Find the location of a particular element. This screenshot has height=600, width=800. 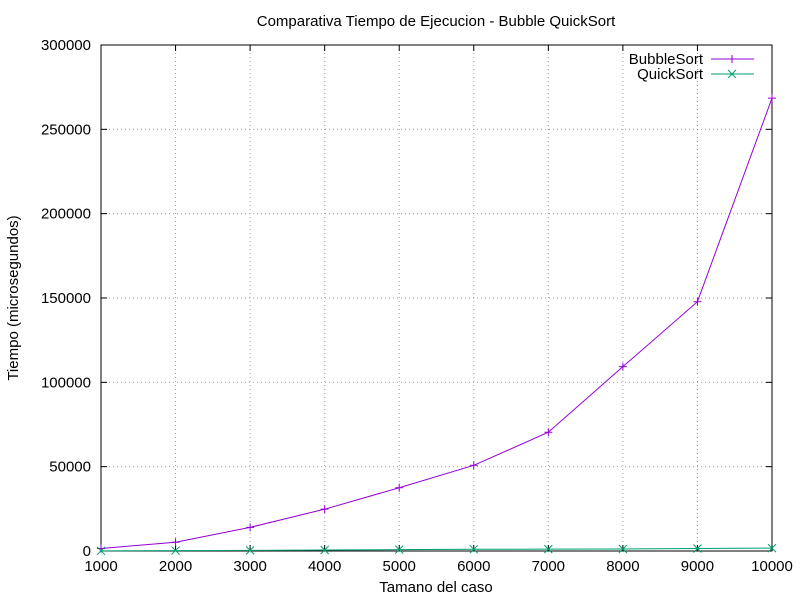

y-tick-label: 150000 is located at coordinates (66, 298).